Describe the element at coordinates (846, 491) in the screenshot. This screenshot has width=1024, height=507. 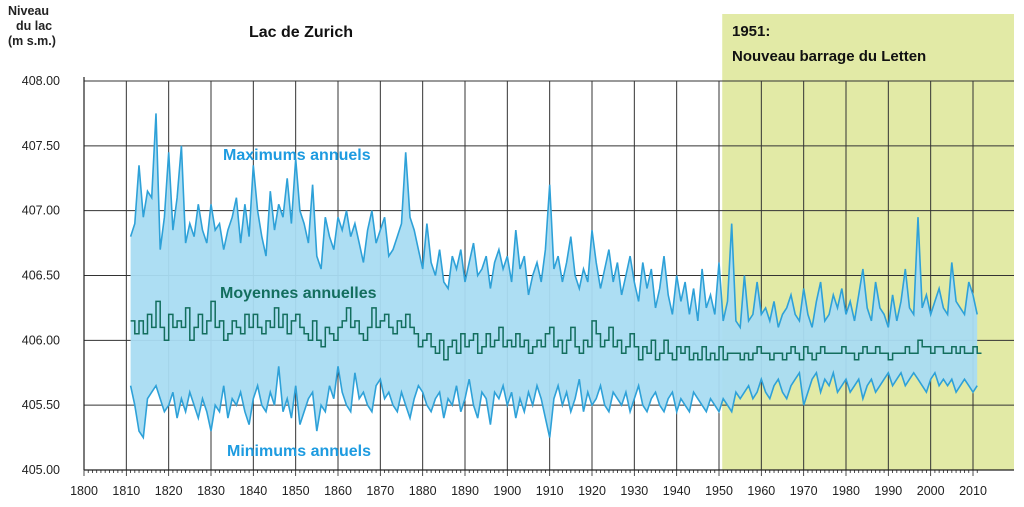
I see `x-tick-label: 1980` at that location.